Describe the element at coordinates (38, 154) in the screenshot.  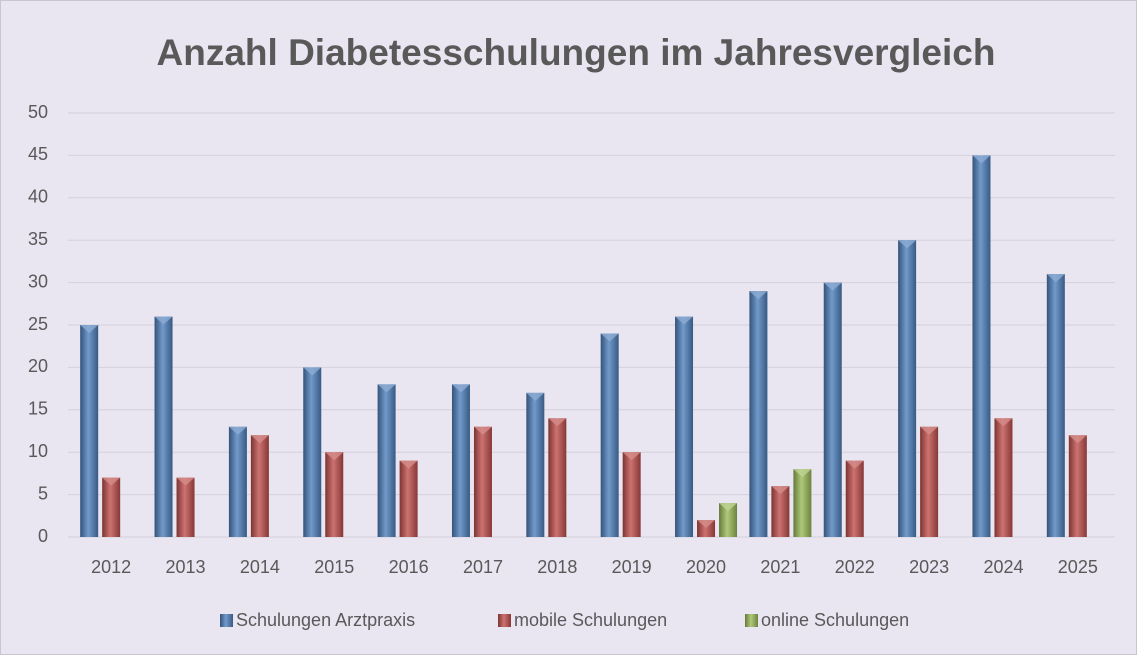
I see `y-tick-label: 45` at that location.